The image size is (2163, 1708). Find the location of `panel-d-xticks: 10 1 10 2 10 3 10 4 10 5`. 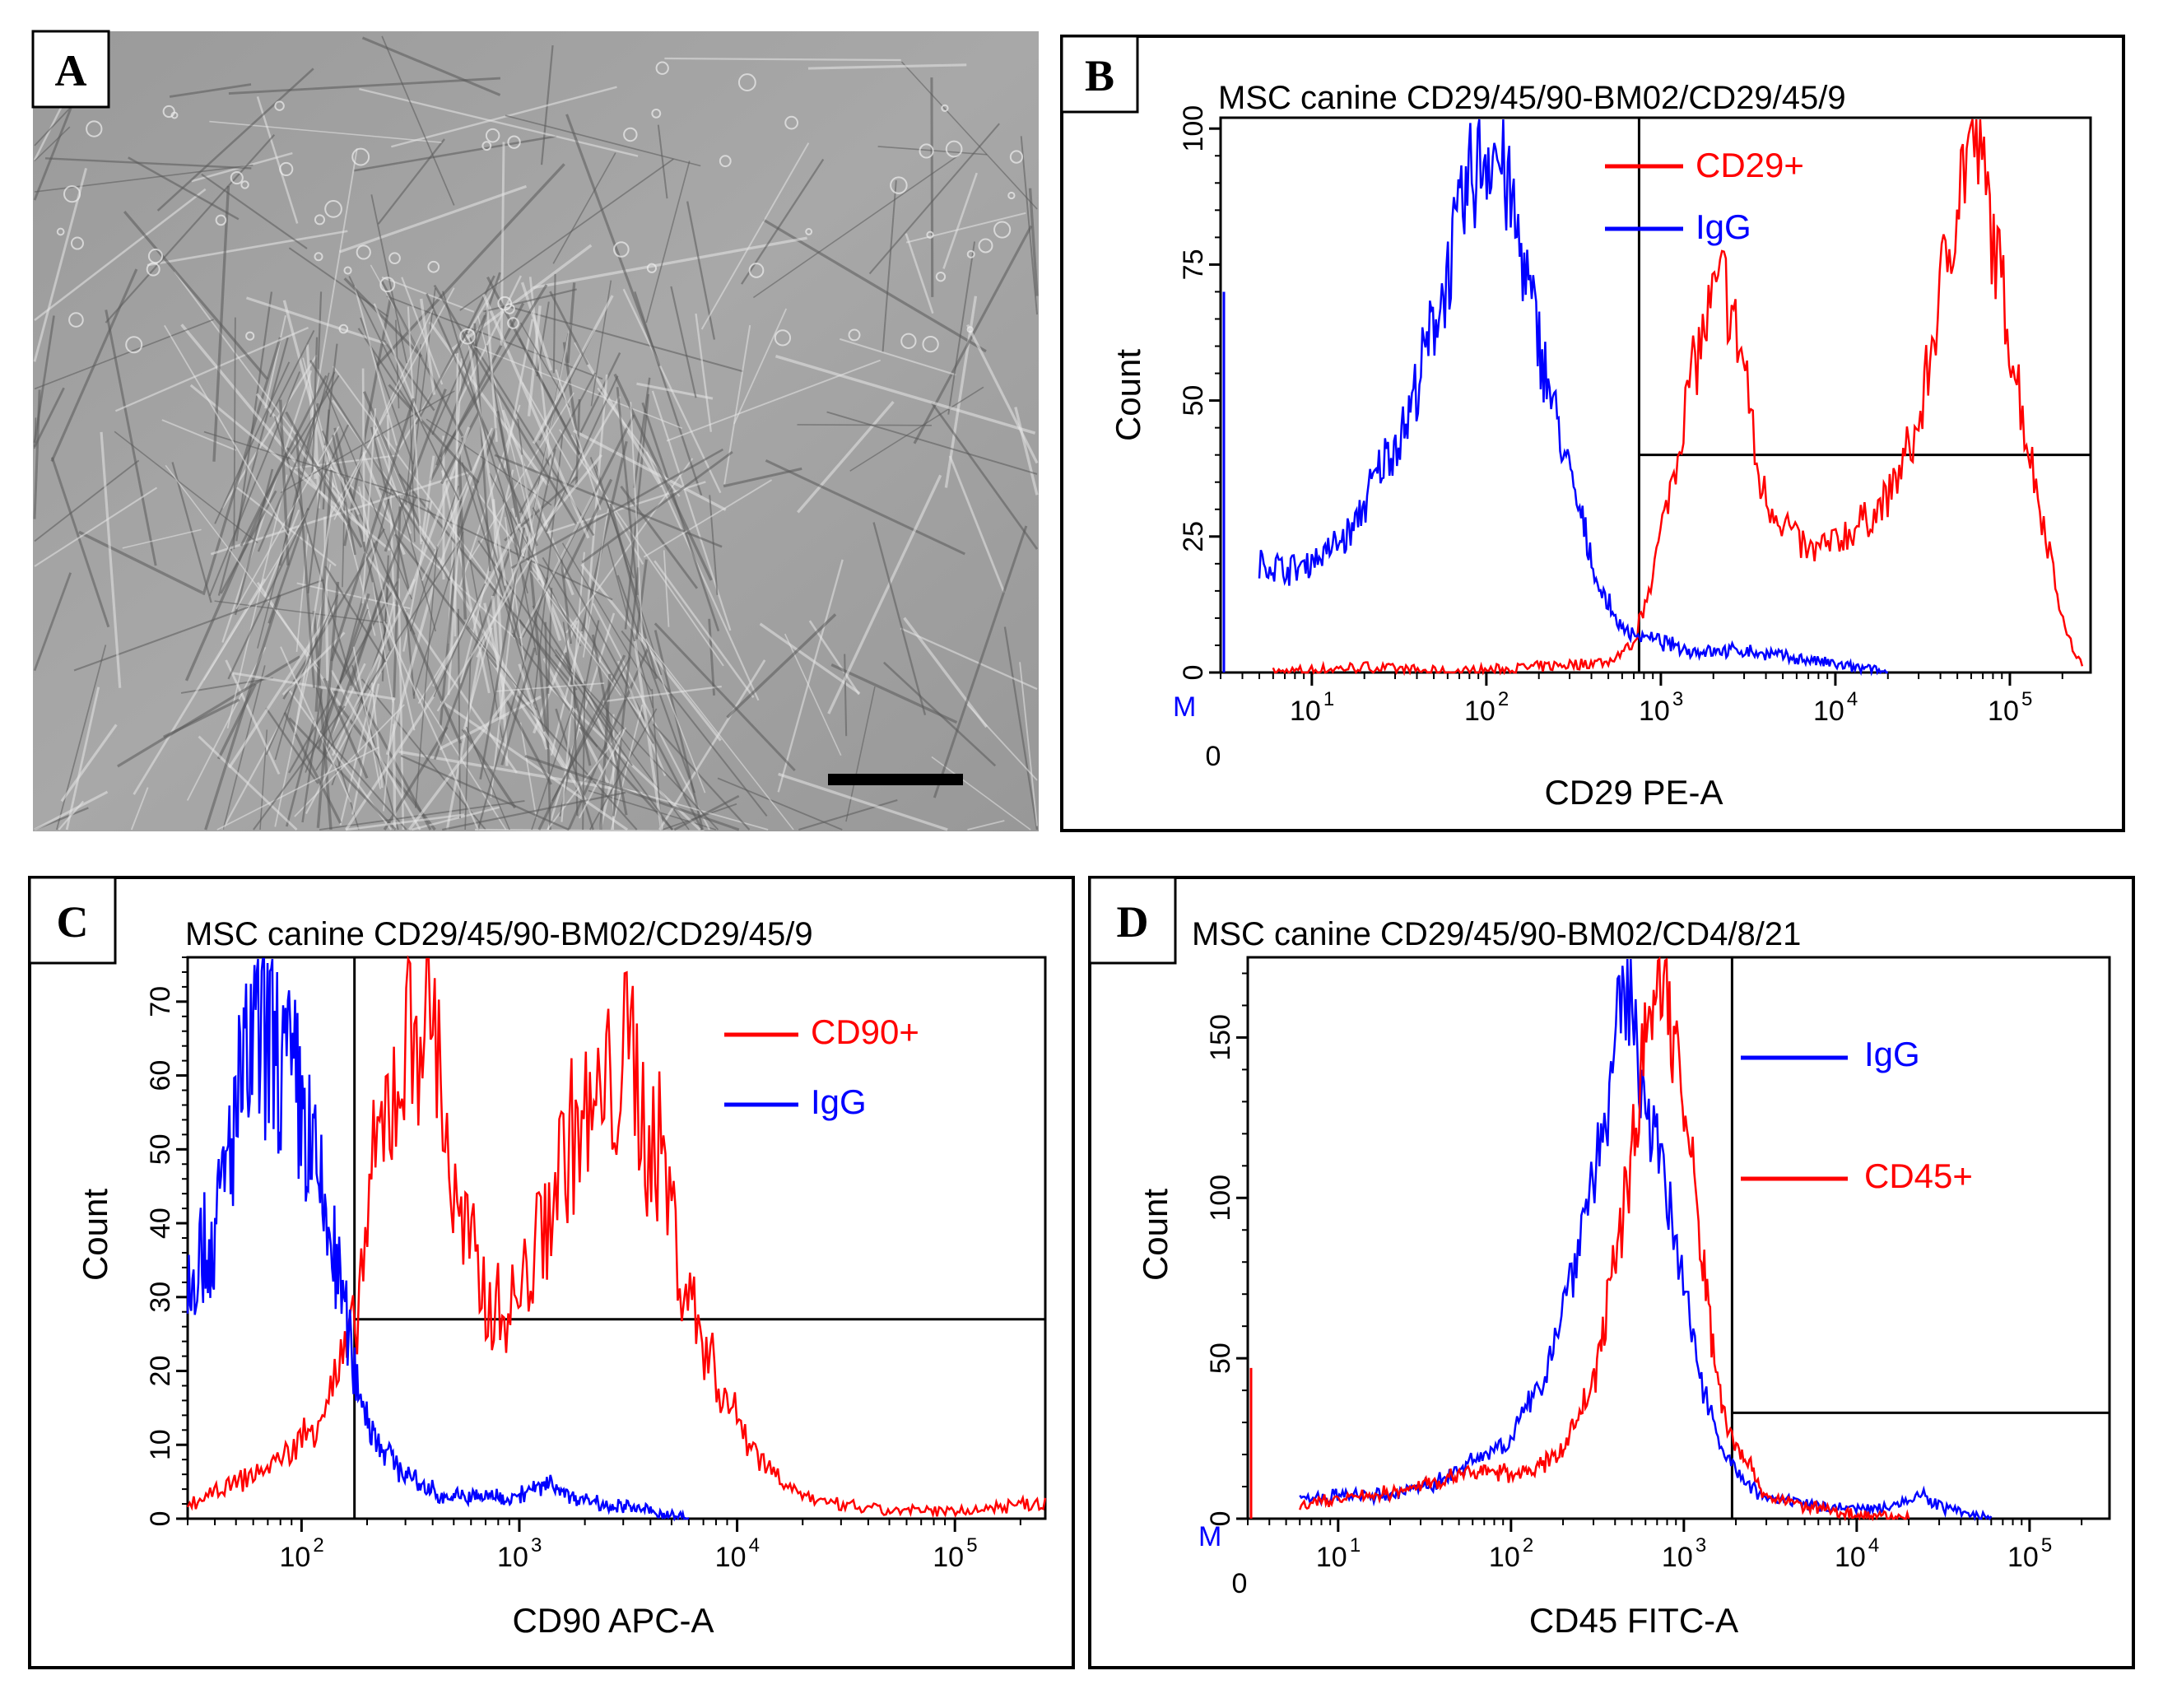

panel-d-xticks: 10 1 10 2 10 3 10 4 10 5 is located at coordinates (1665, 1546).